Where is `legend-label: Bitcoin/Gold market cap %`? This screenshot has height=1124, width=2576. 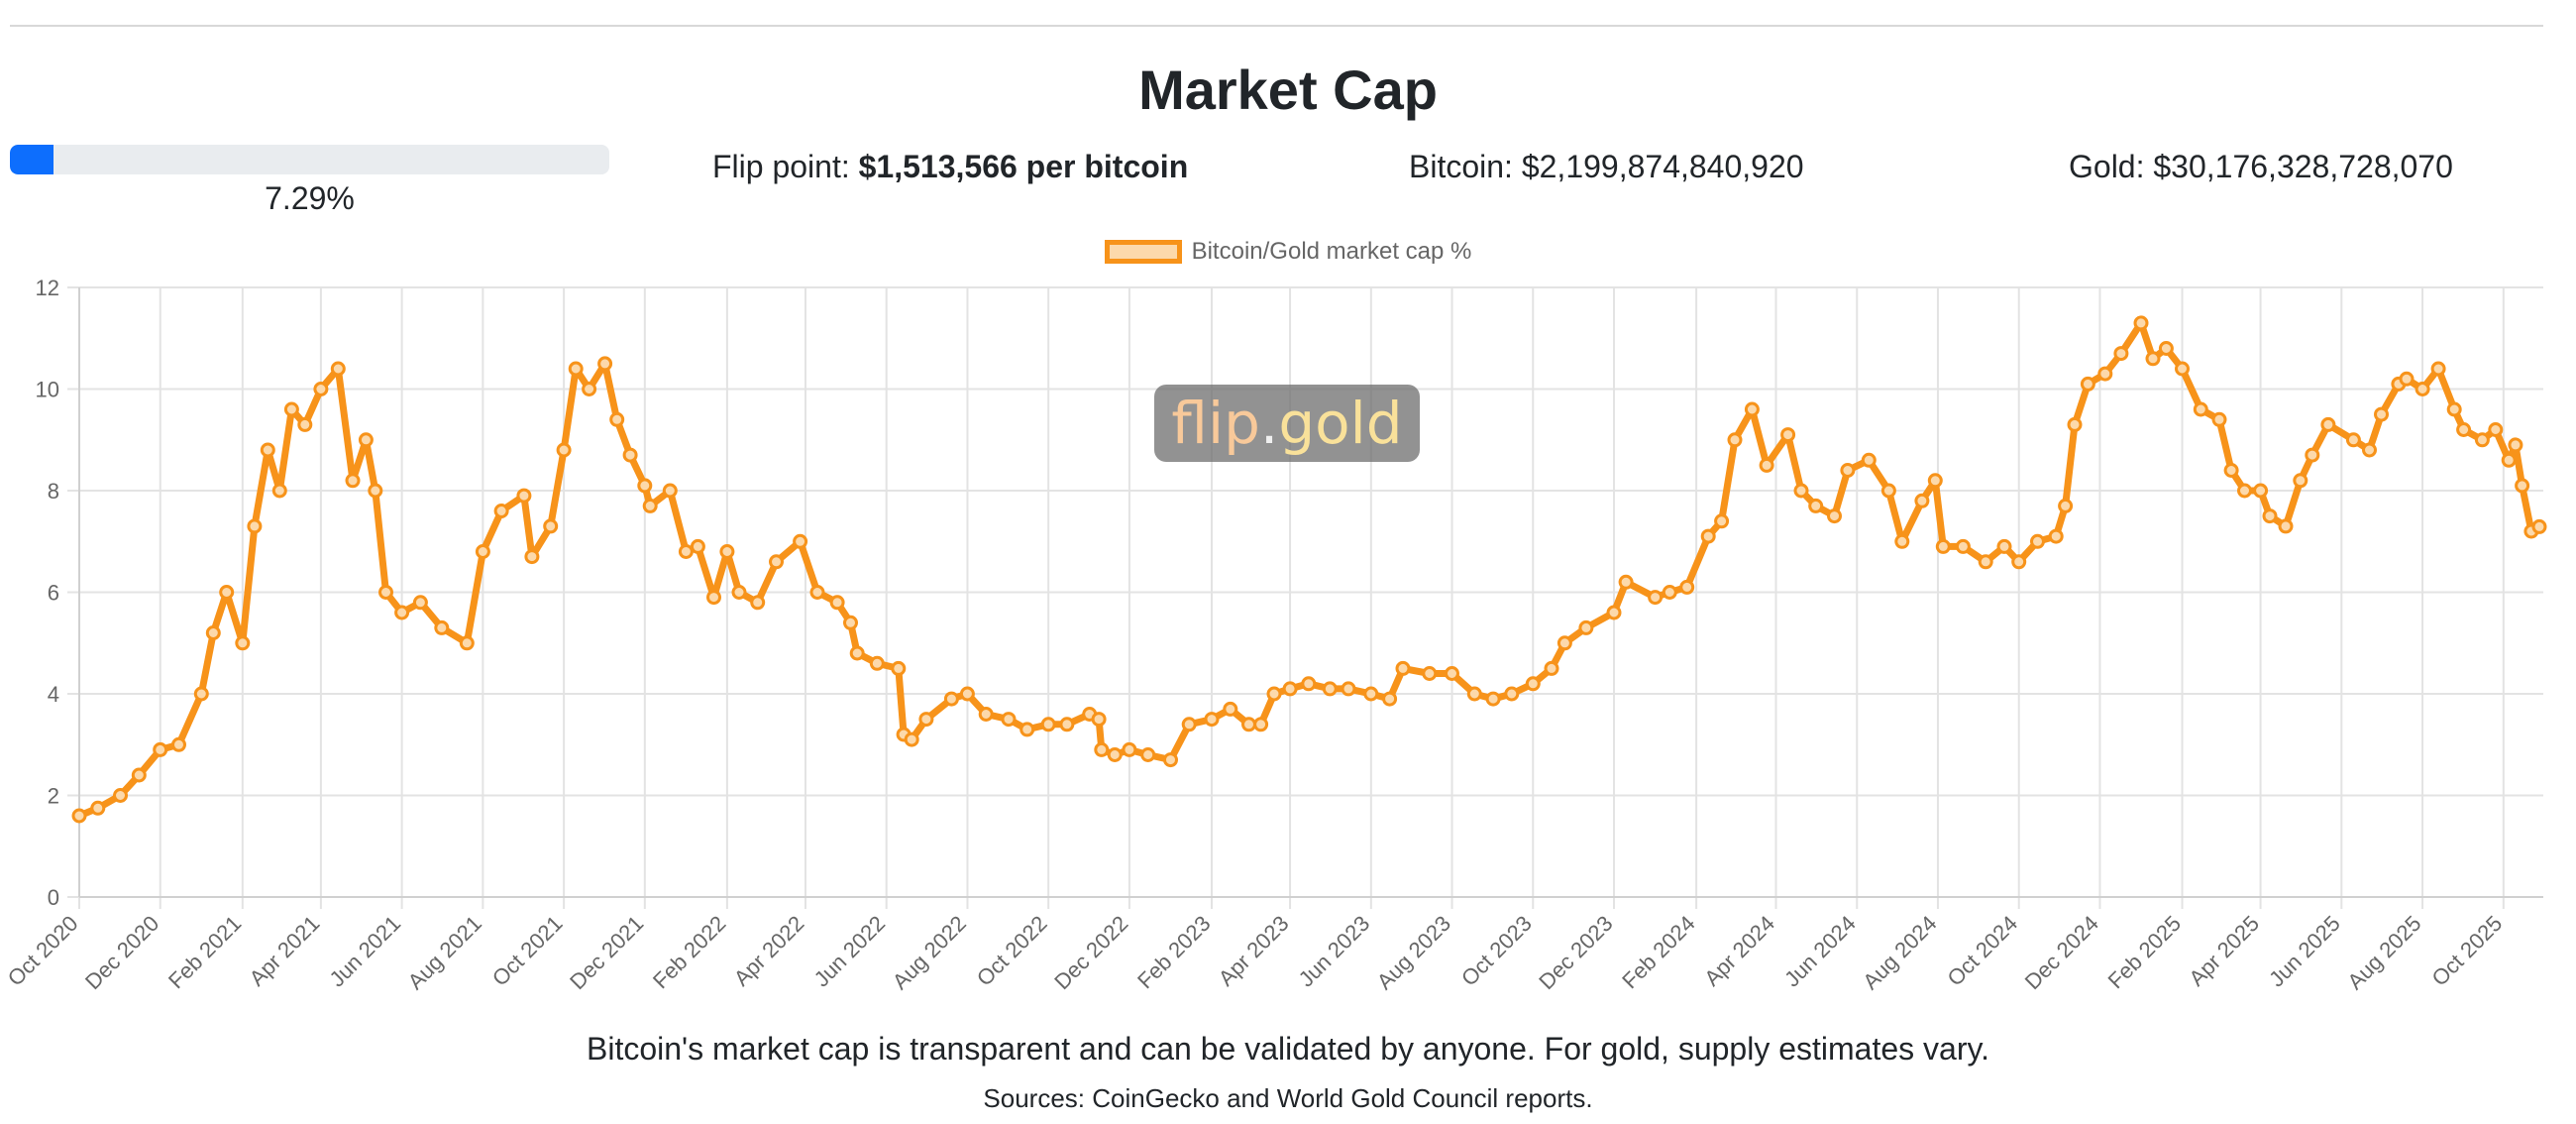
legend-label: Bitcoin/Gold market cap % is located at coordinates (1331, 251).